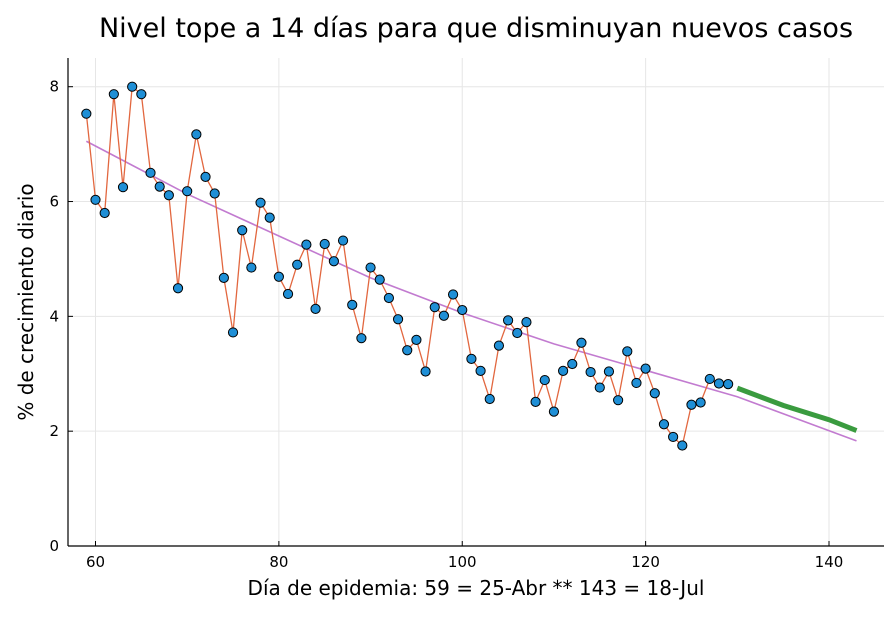 This screenshot has width=896, height=626. I want to click on x-tick-label: 140, so click(829, 562).